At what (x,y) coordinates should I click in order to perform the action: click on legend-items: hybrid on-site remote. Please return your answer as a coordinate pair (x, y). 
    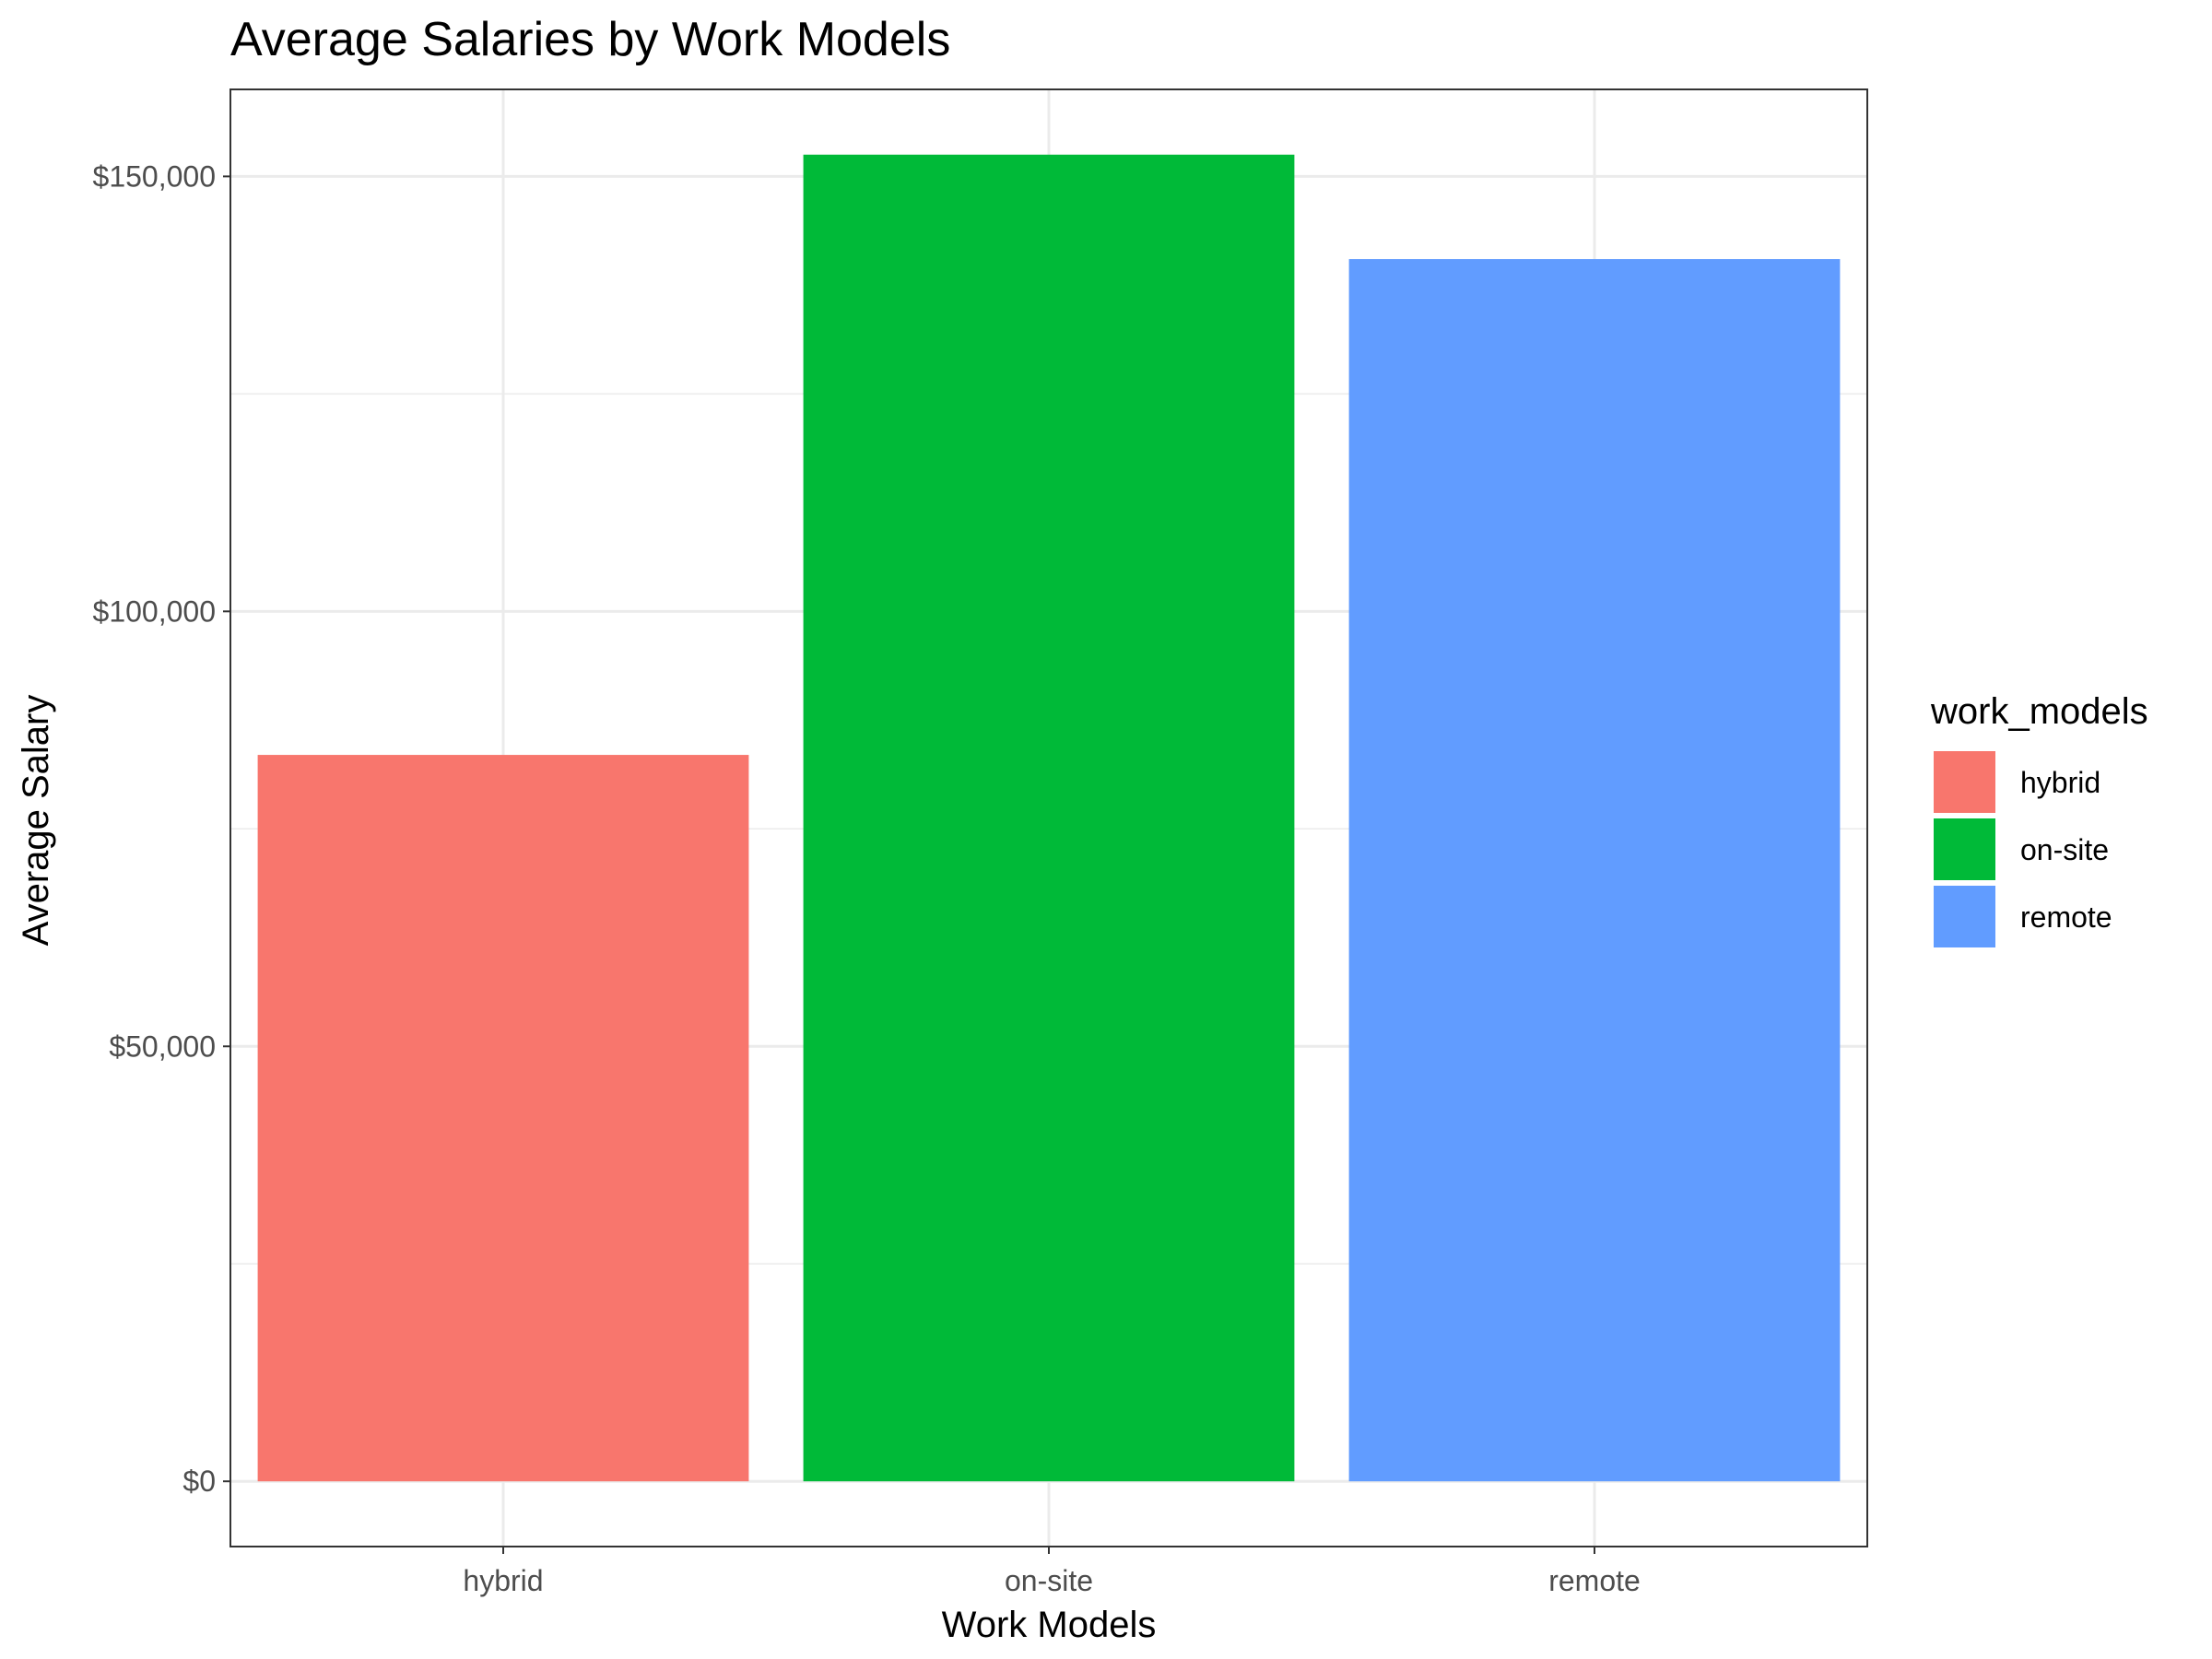
    Looking at the image, I should click on (2023, 849).